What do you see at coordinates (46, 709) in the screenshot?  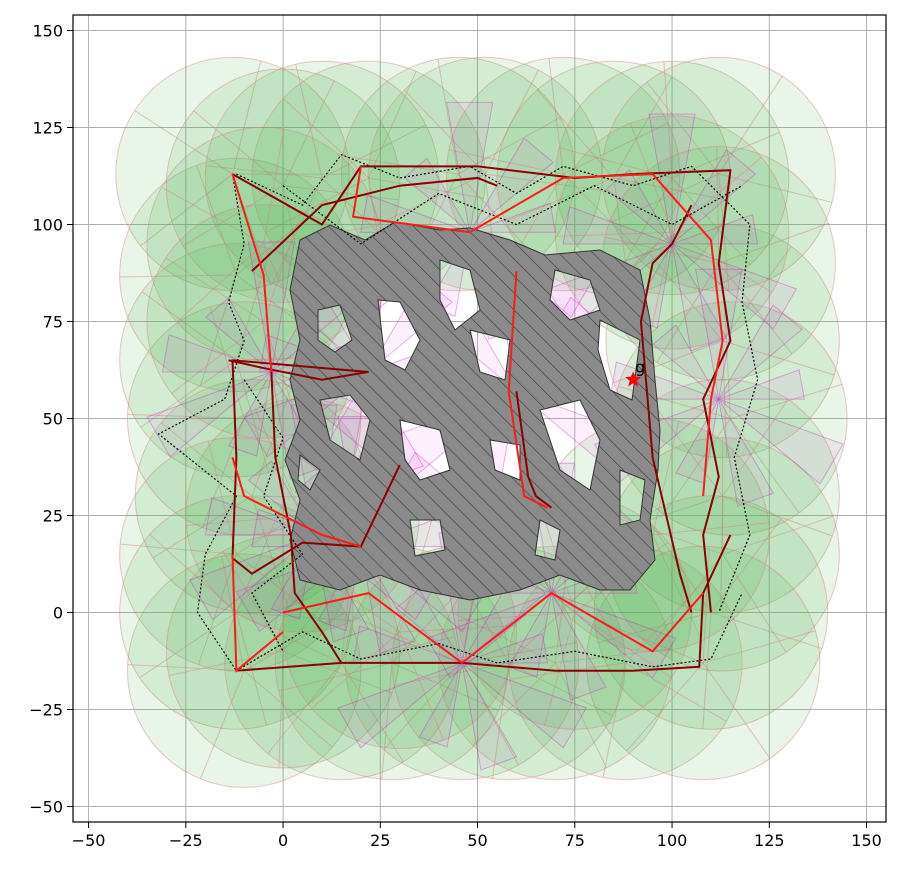 I see `y-tick-label: −25` at bounding box center [46, 709].